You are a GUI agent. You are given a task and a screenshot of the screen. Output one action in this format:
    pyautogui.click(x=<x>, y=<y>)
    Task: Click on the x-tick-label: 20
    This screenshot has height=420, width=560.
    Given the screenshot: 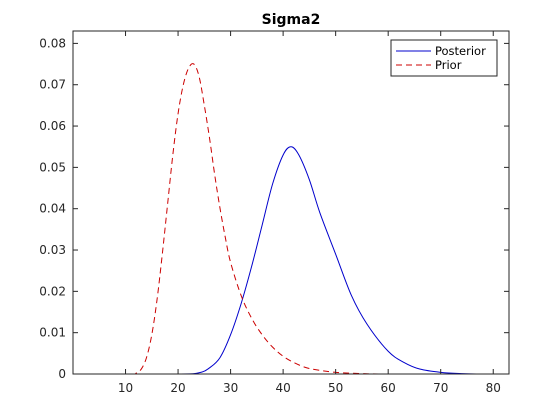 What is the action you would take?
    pyautogui.click(x=177, y=388)
    